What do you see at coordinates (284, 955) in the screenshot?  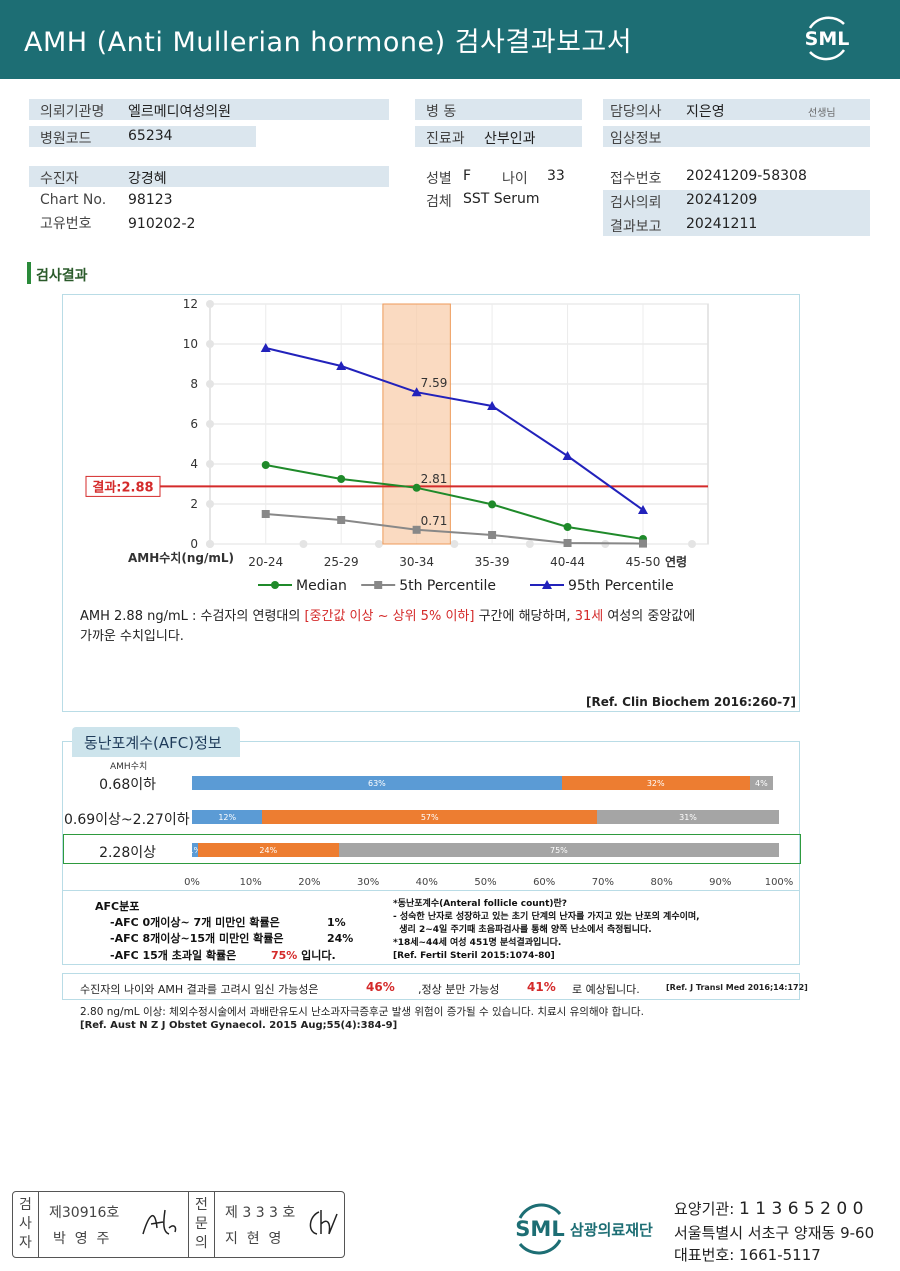 I see `afc-dist-3-value: 75%` at bounding box center [284, 955].